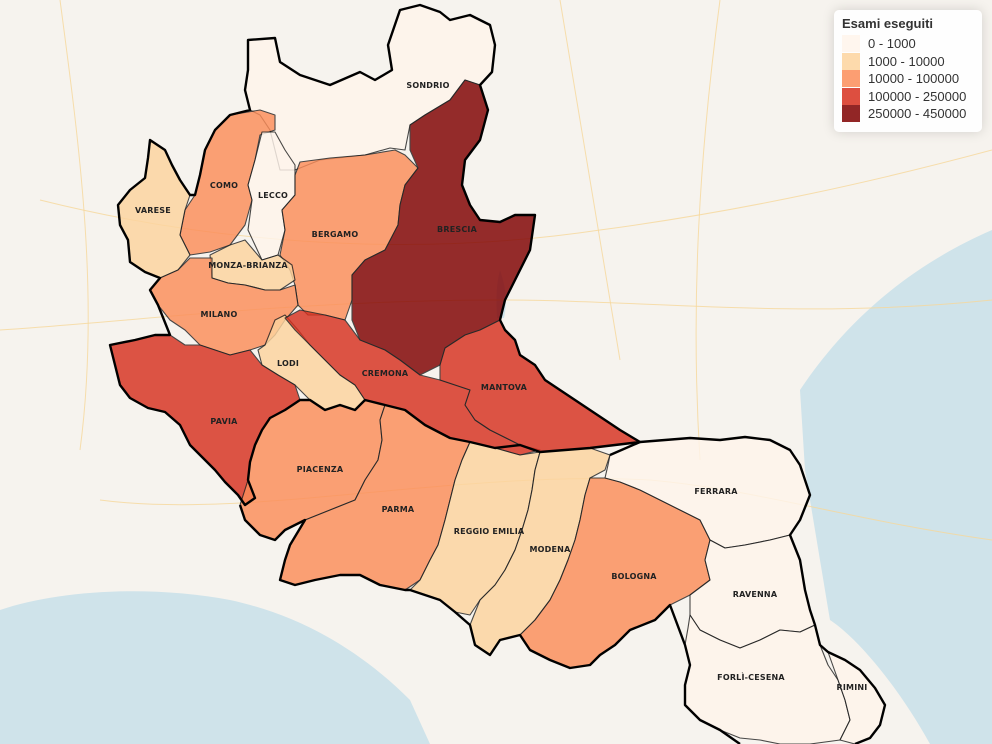  I want to click on province-label: MILANO, so click(219, 314).